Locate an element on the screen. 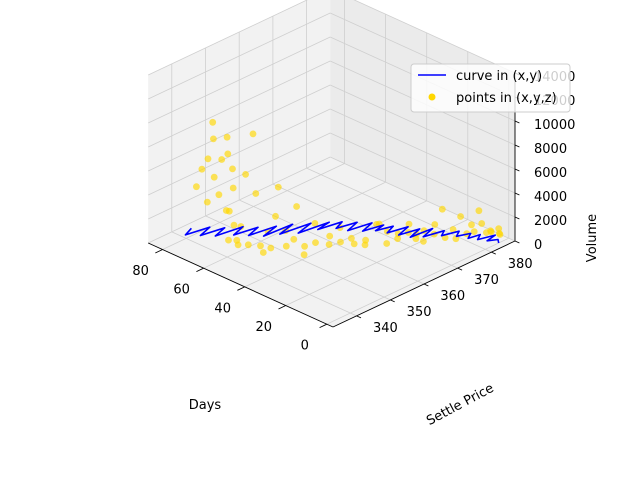 This screenshot has height=480, width=640. legend-label-points: points in (x,y,z) is located at coordinates (506, 98).